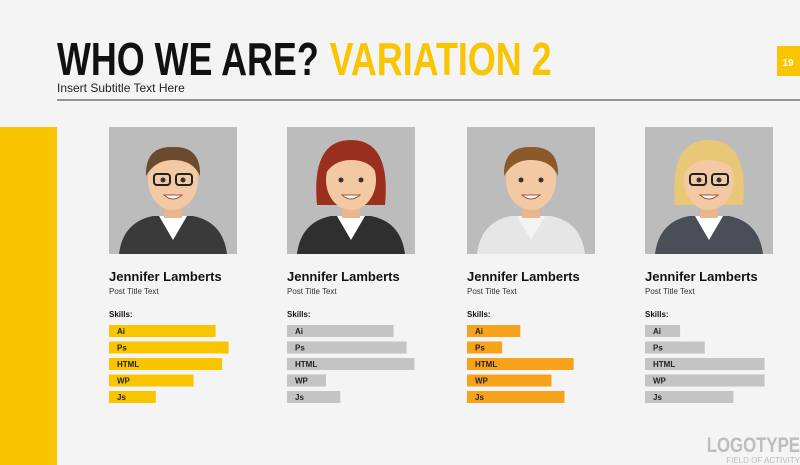 Image resolution: width=800 pixels, height=465 pixels. I want to click on page-number: 19, so click(788, 63).